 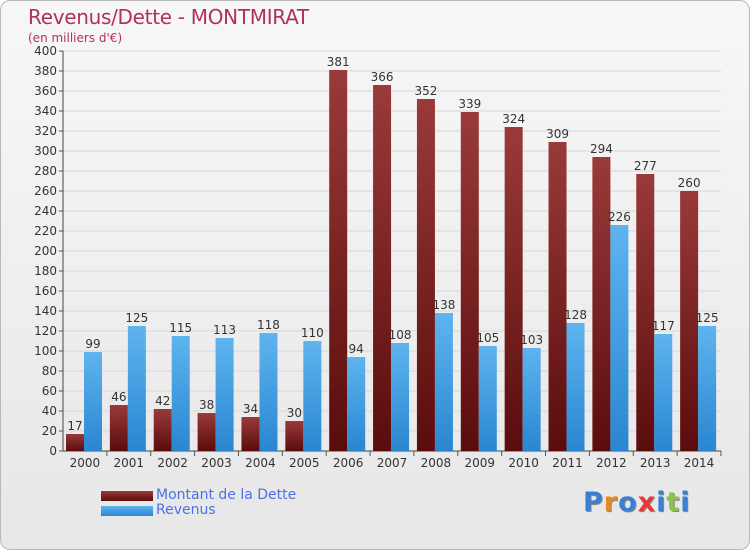 What do you see at coordinates (469, 104) in the screenshot?
I see `data-label-debt: 339` at bounding box center [469, 104].